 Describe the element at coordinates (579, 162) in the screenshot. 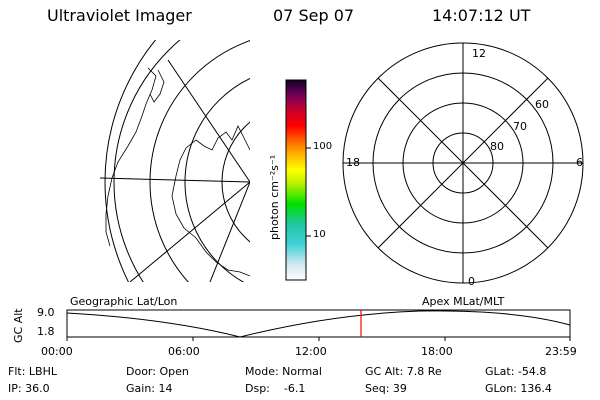

I see `mlt-label-6: 6` at that location.